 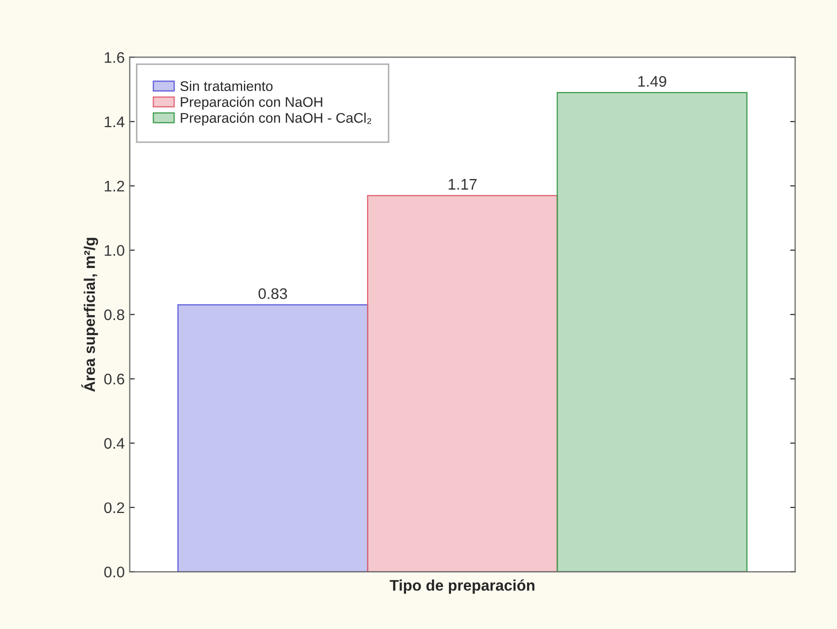 What do you see at coordinates (462, 184) in the screenshot?
I see `data-label: 1.17` at bounding box center [462, 184].